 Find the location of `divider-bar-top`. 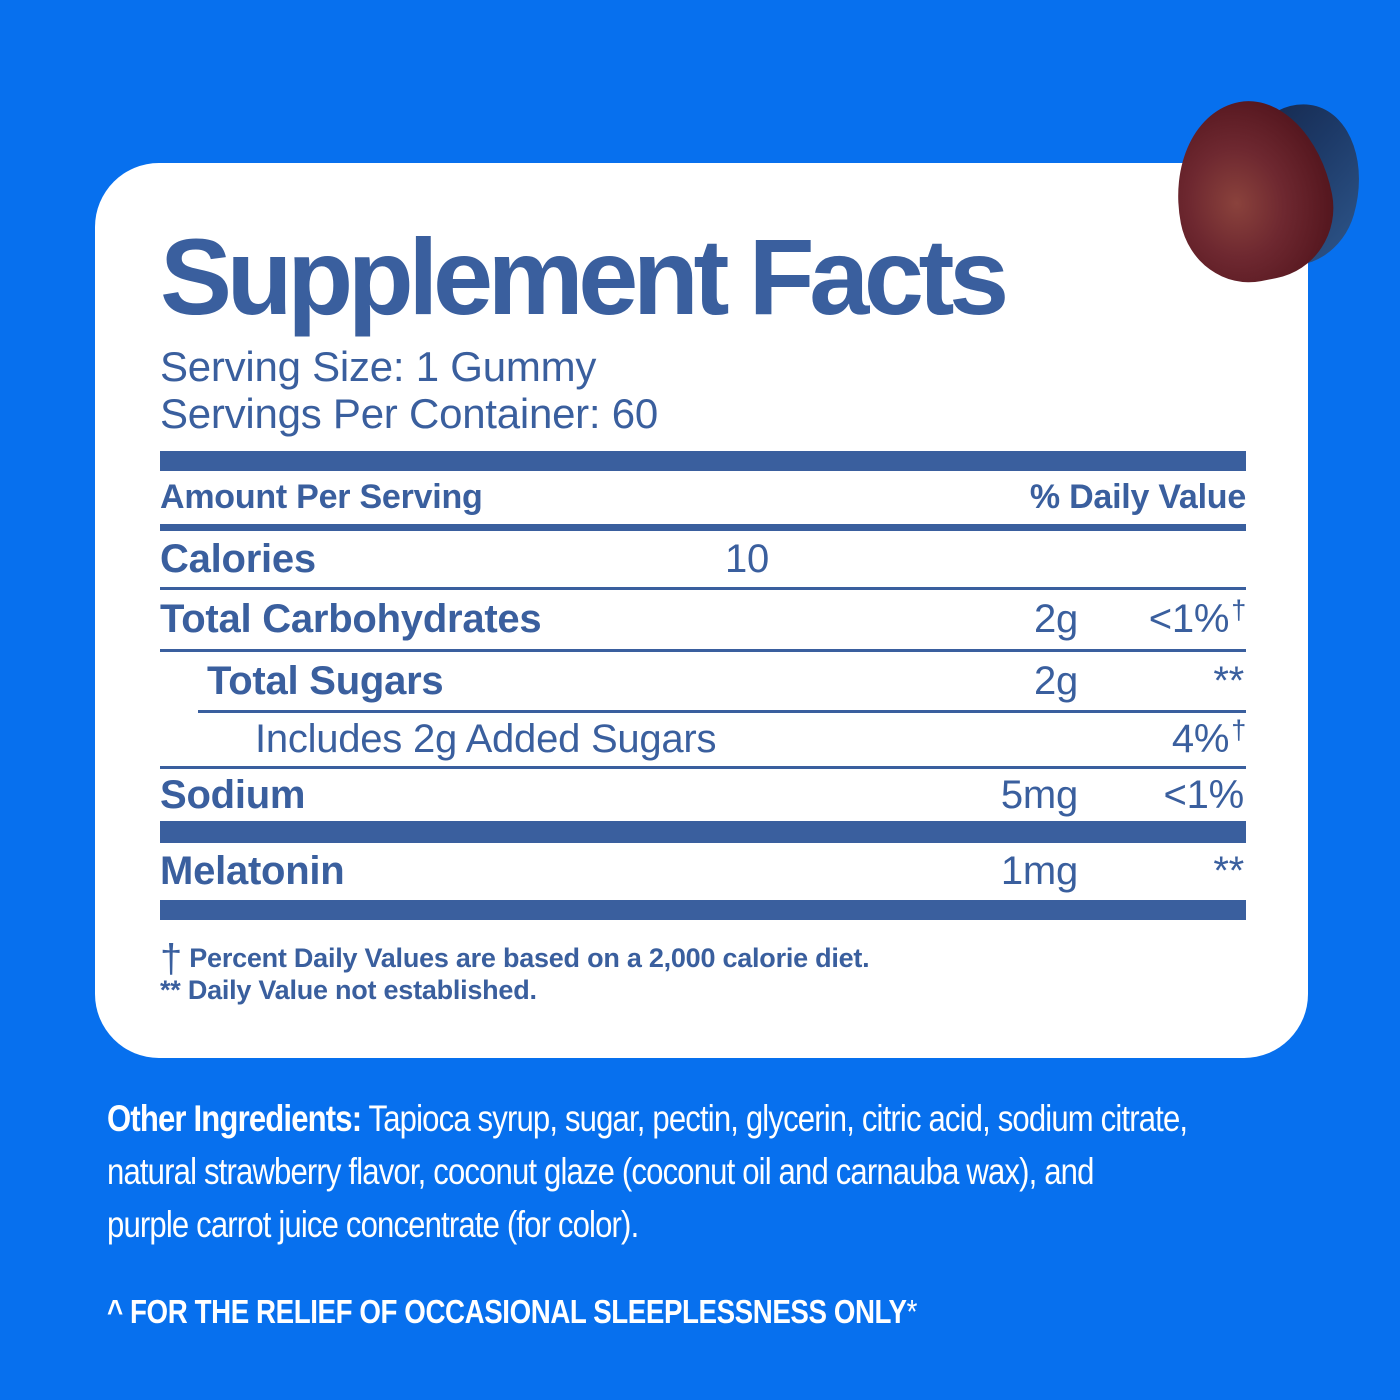

divider-bar-top is located at coordinates (703, 461).